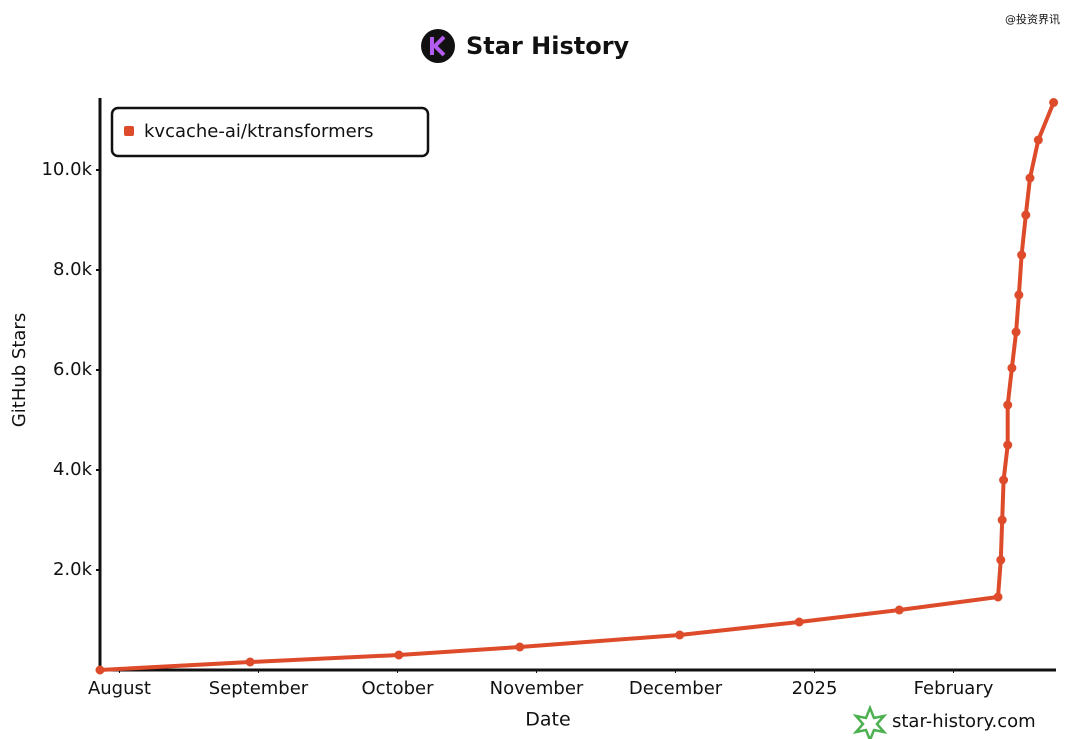 The height and width of the screenshot is (739, 1080). I want to click on logo, so click(438, 46).